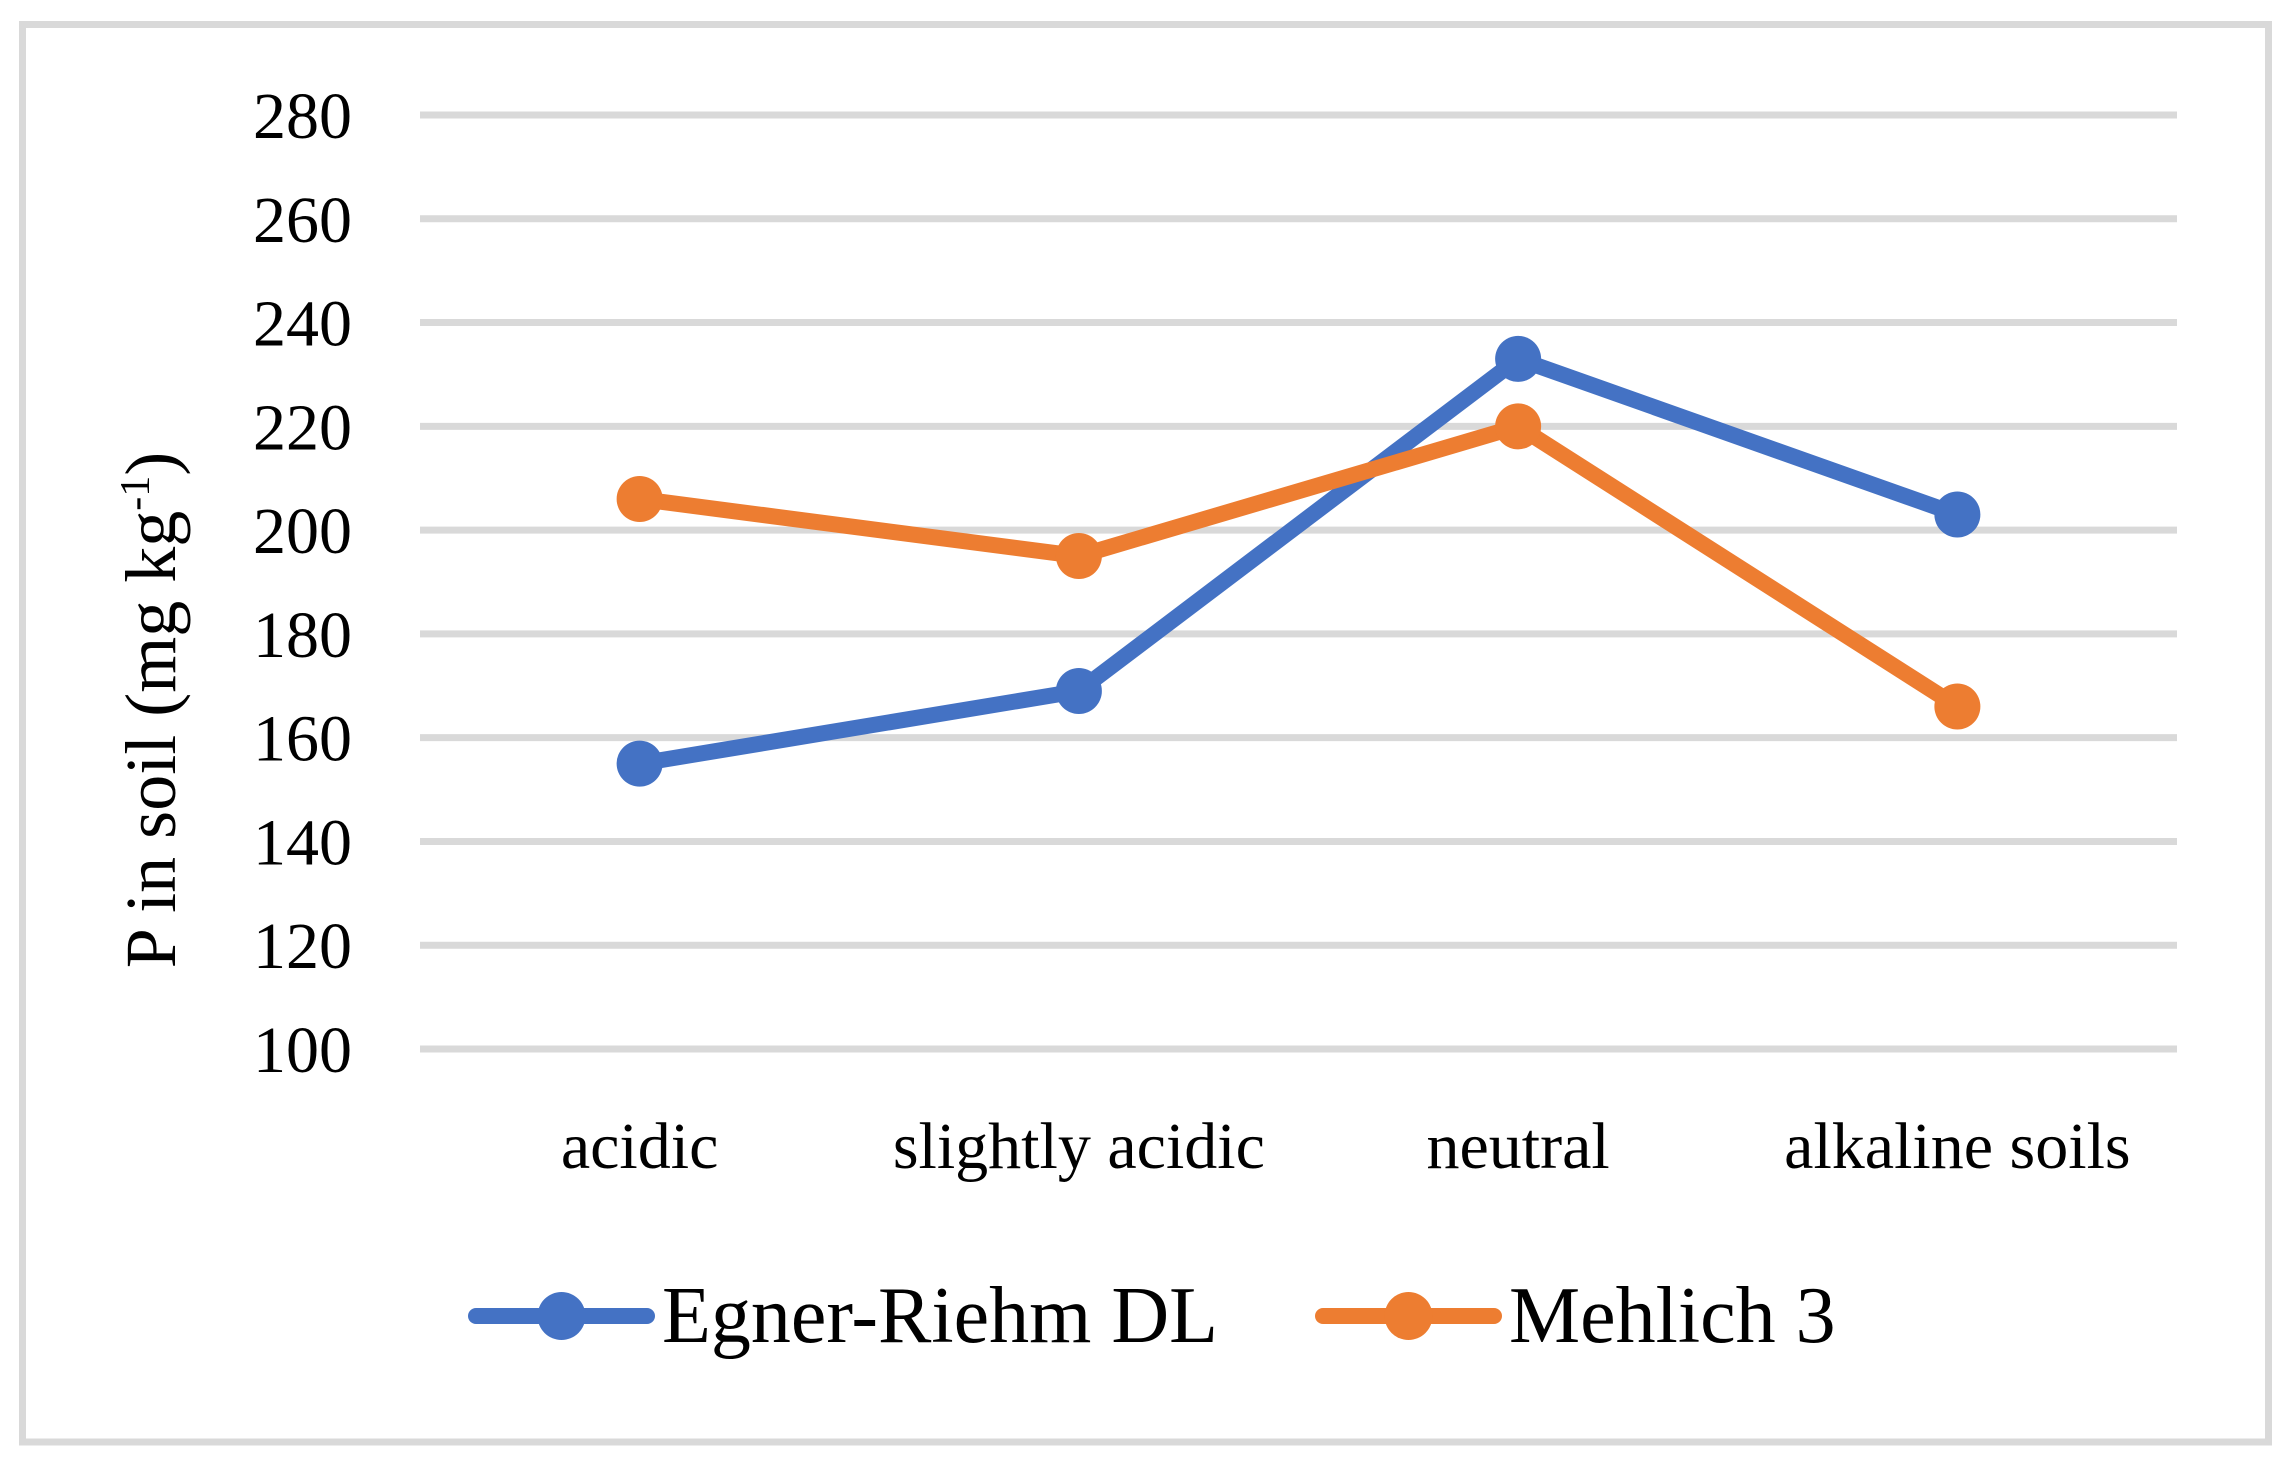  Describe the element at coordinates (302, 946) in the screenshot. I see `y-tick-label: 120` at that location.